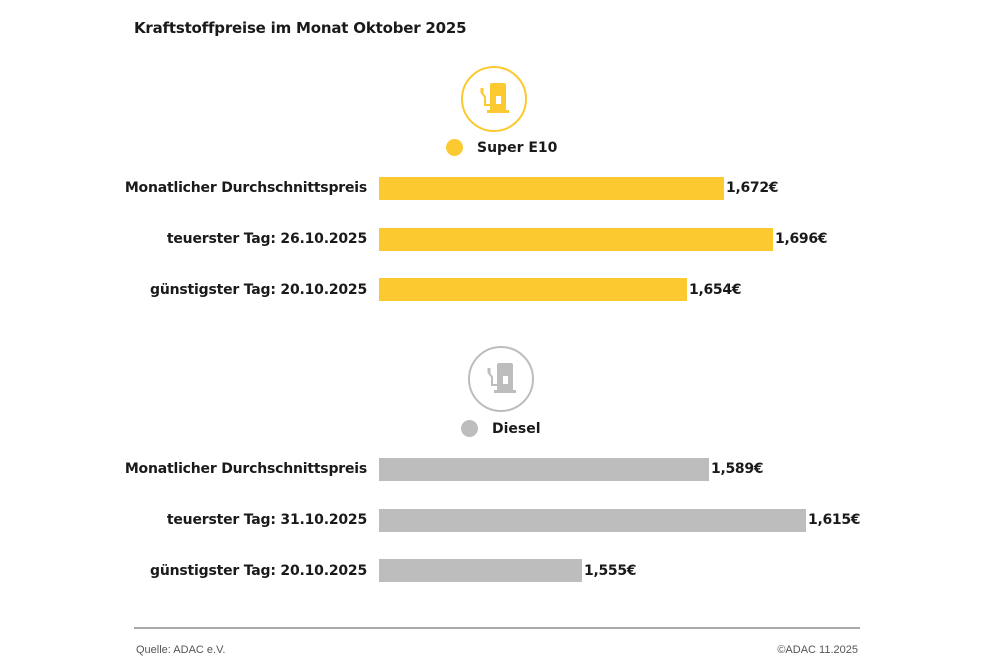 Image resolution: width=1000 pixels, height=667 pixels. Describe the element at coordinates (551, 188) in the screenshot. I see `bar-super-e10-avg` at that location.